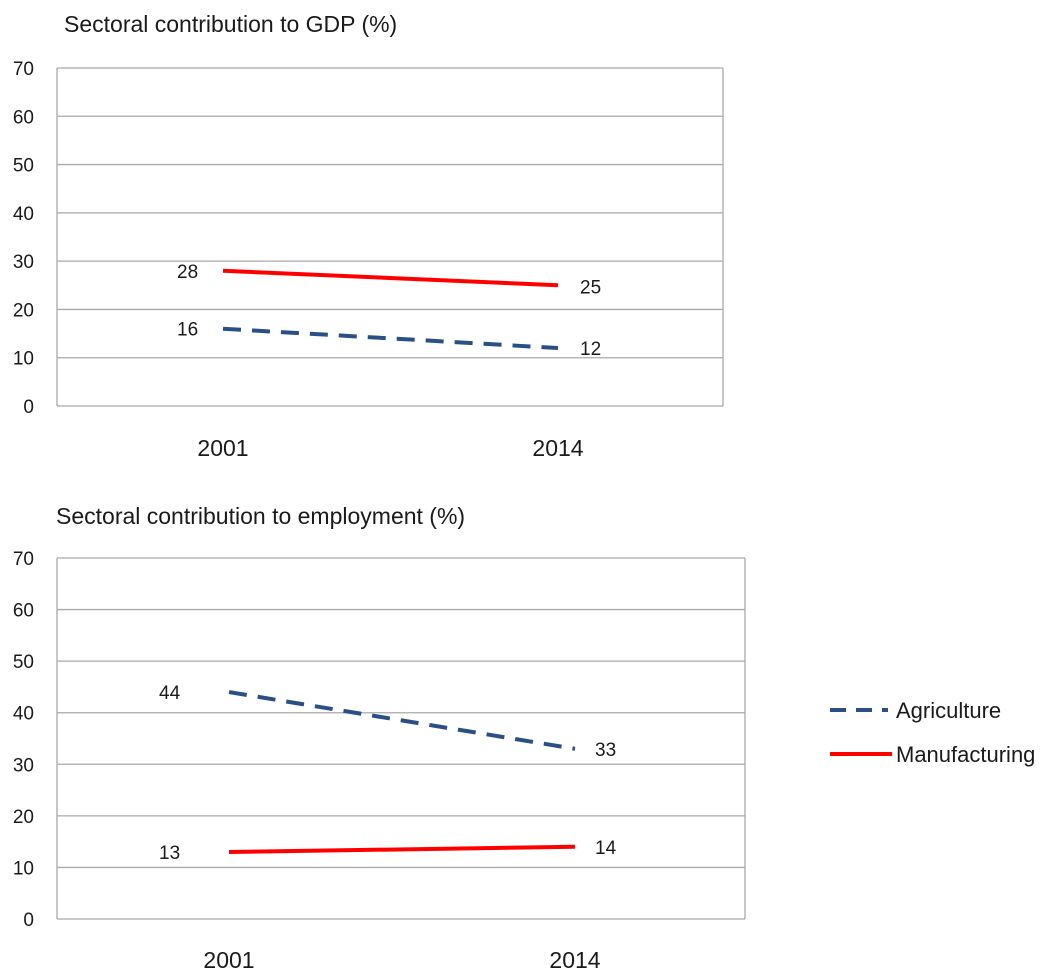 The height and width of the screenshot is (976, 1060). What do you see at coordinates (390, 338) in the screenshot?
I see `gdp-agriculture-line` at bounding box center [390, 338].